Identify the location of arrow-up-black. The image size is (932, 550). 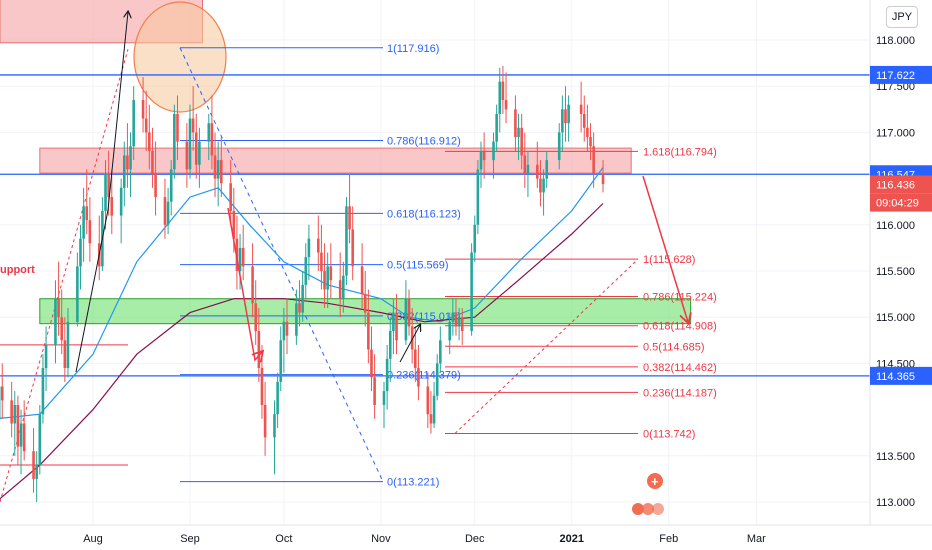
(101, 192).